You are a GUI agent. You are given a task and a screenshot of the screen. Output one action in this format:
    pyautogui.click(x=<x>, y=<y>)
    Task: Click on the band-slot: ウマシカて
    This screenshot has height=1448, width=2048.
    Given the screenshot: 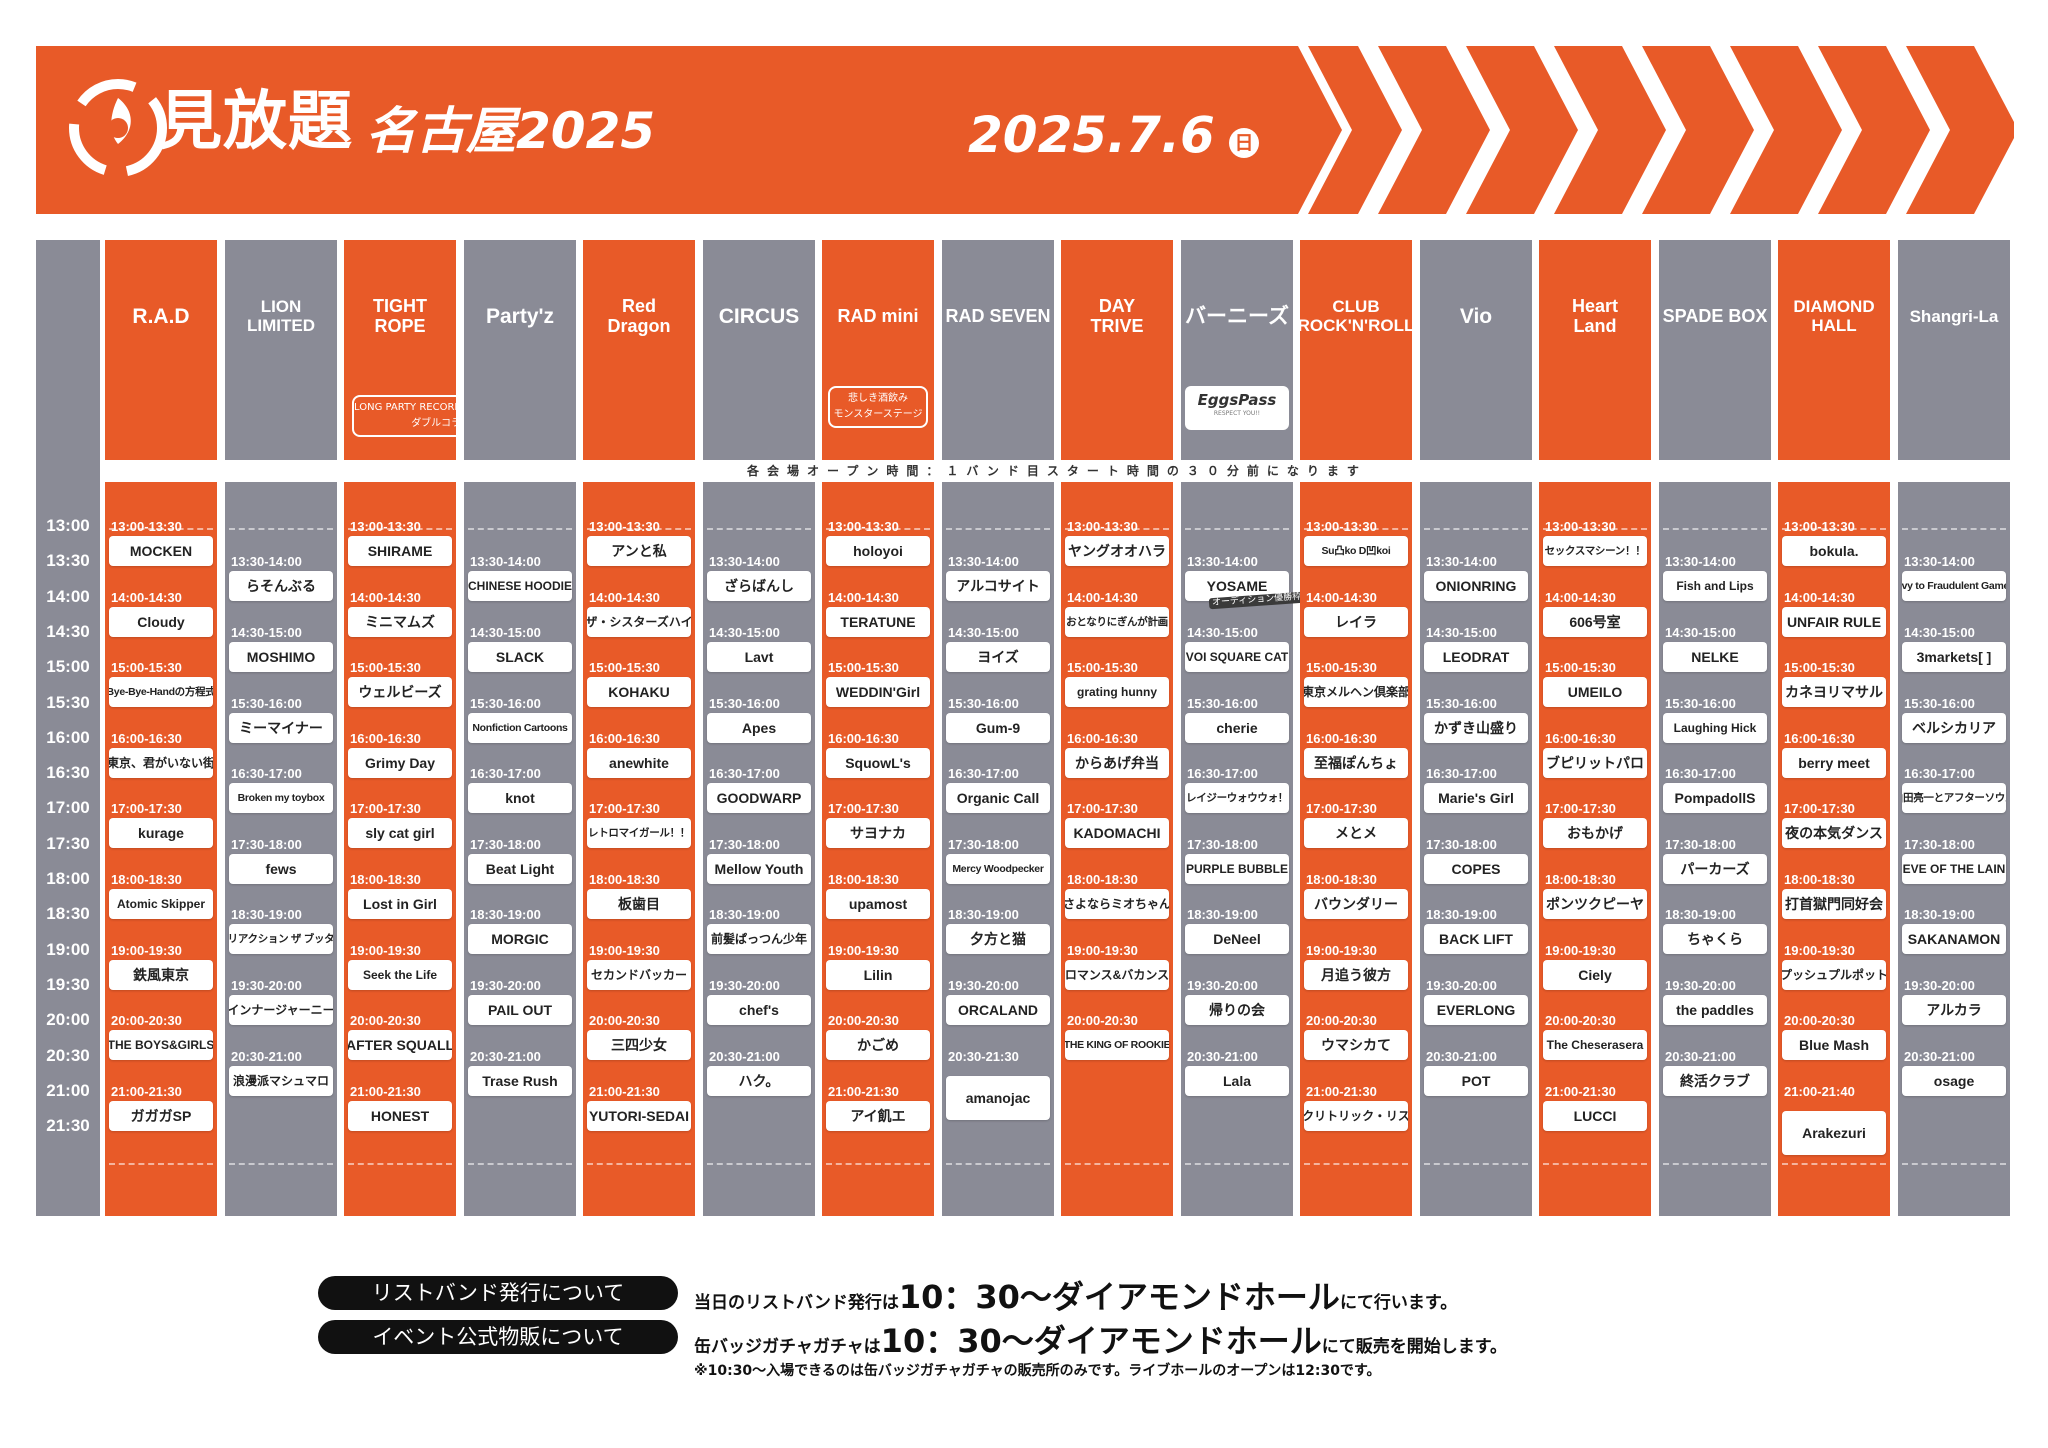 What is the action you would take?
    pyautogui.click(x=1356, y=1045)
    